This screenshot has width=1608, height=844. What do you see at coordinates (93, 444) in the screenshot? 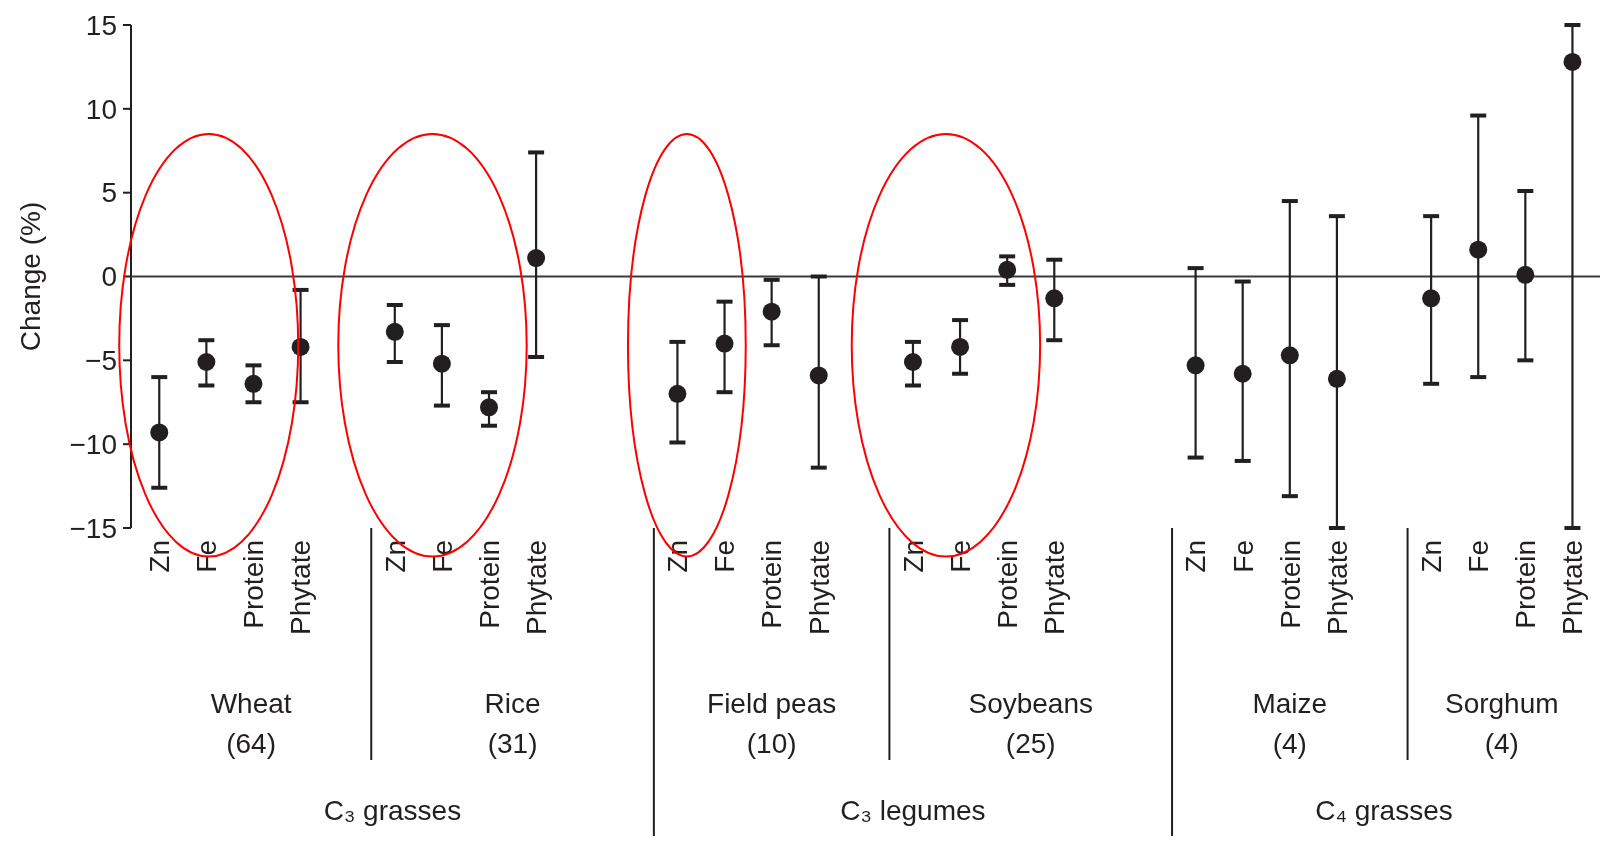
I see `y-tick-label: −10` at bounding box center [93, 444].